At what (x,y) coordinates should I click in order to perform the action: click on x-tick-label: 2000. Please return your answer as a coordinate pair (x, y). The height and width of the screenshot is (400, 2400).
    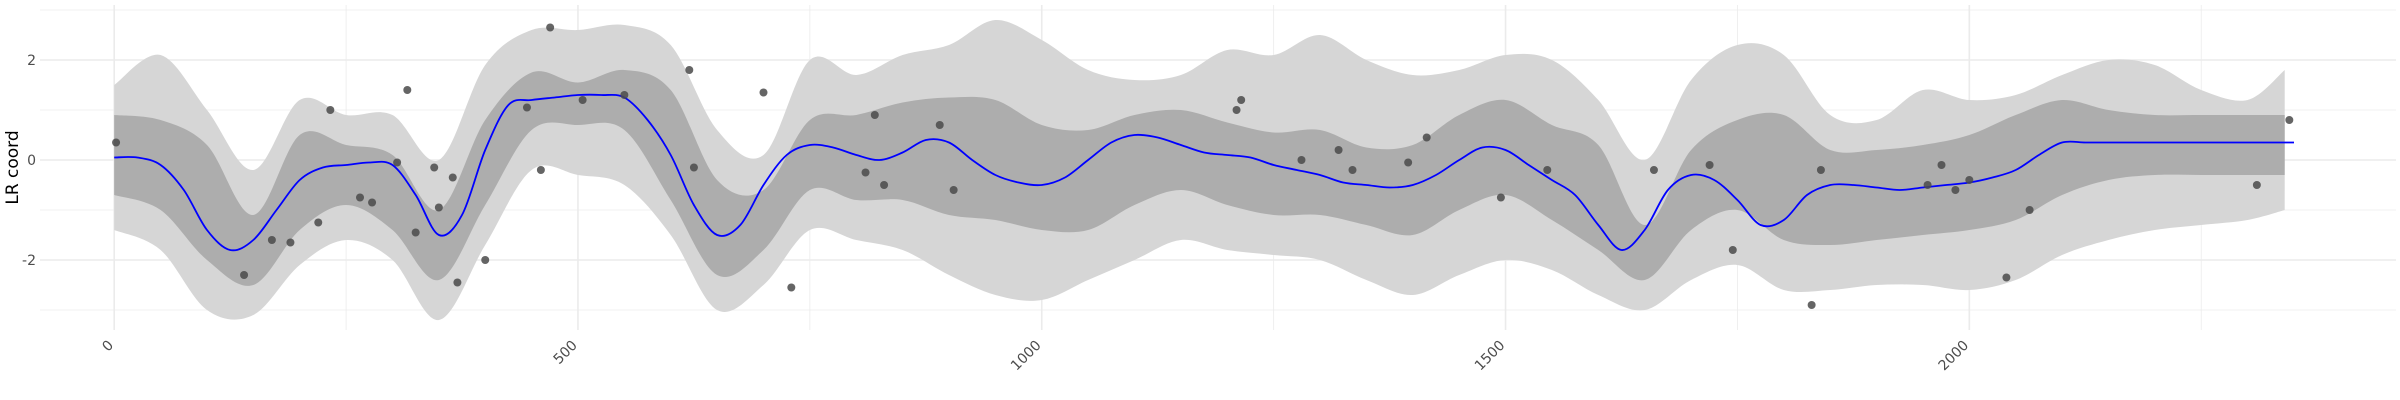
    Looking at the image, I should click on (1954, 356).